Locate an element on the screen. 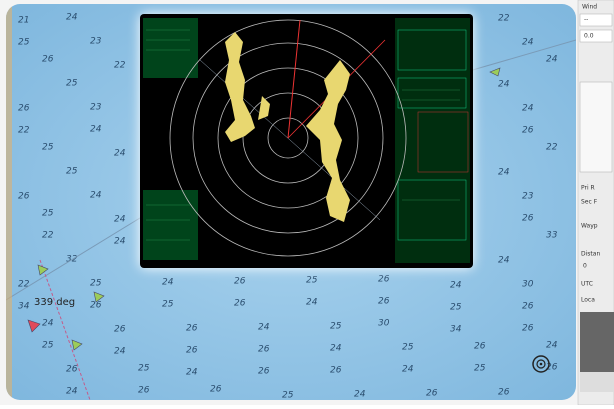 Image resolution: width=614 pixels, height=409 pixels. sounding: 33 is located at coordinates (552, 236).